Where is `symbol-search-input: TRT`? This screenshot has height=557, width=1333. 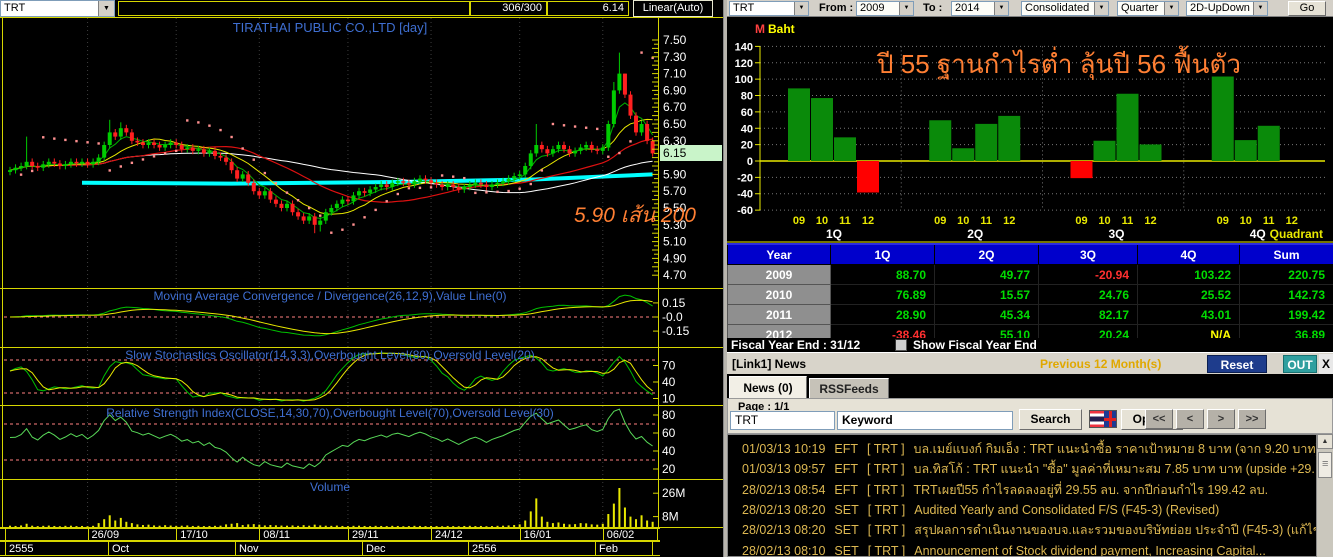 symbol-search-input: TRT is located at coordinates (782, 420).